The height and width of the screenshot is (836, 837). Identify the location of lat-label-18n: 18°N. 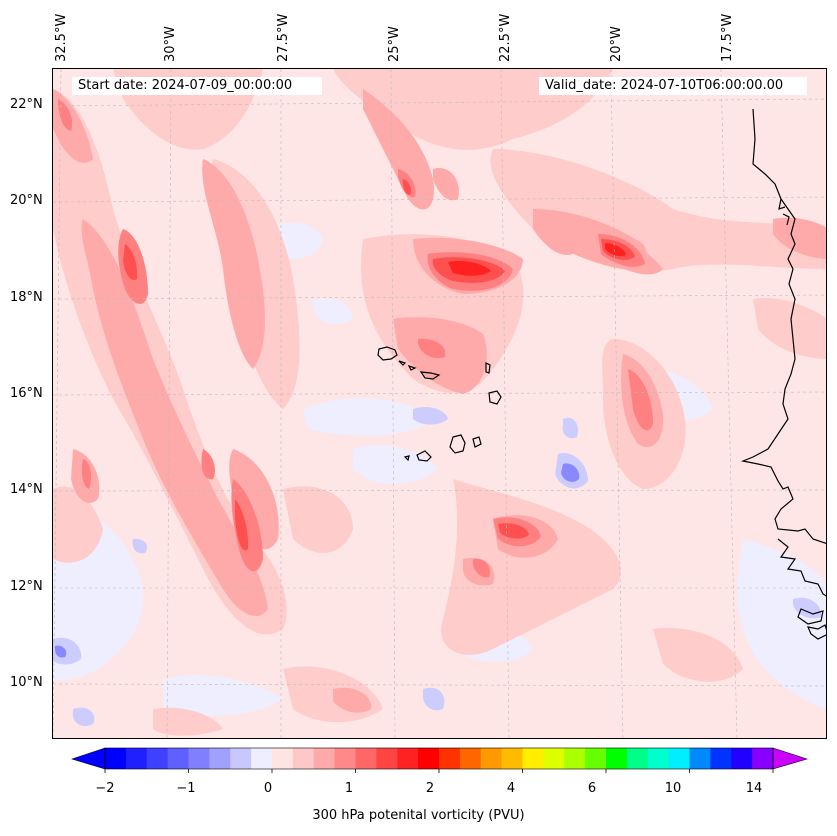
(26, 297).